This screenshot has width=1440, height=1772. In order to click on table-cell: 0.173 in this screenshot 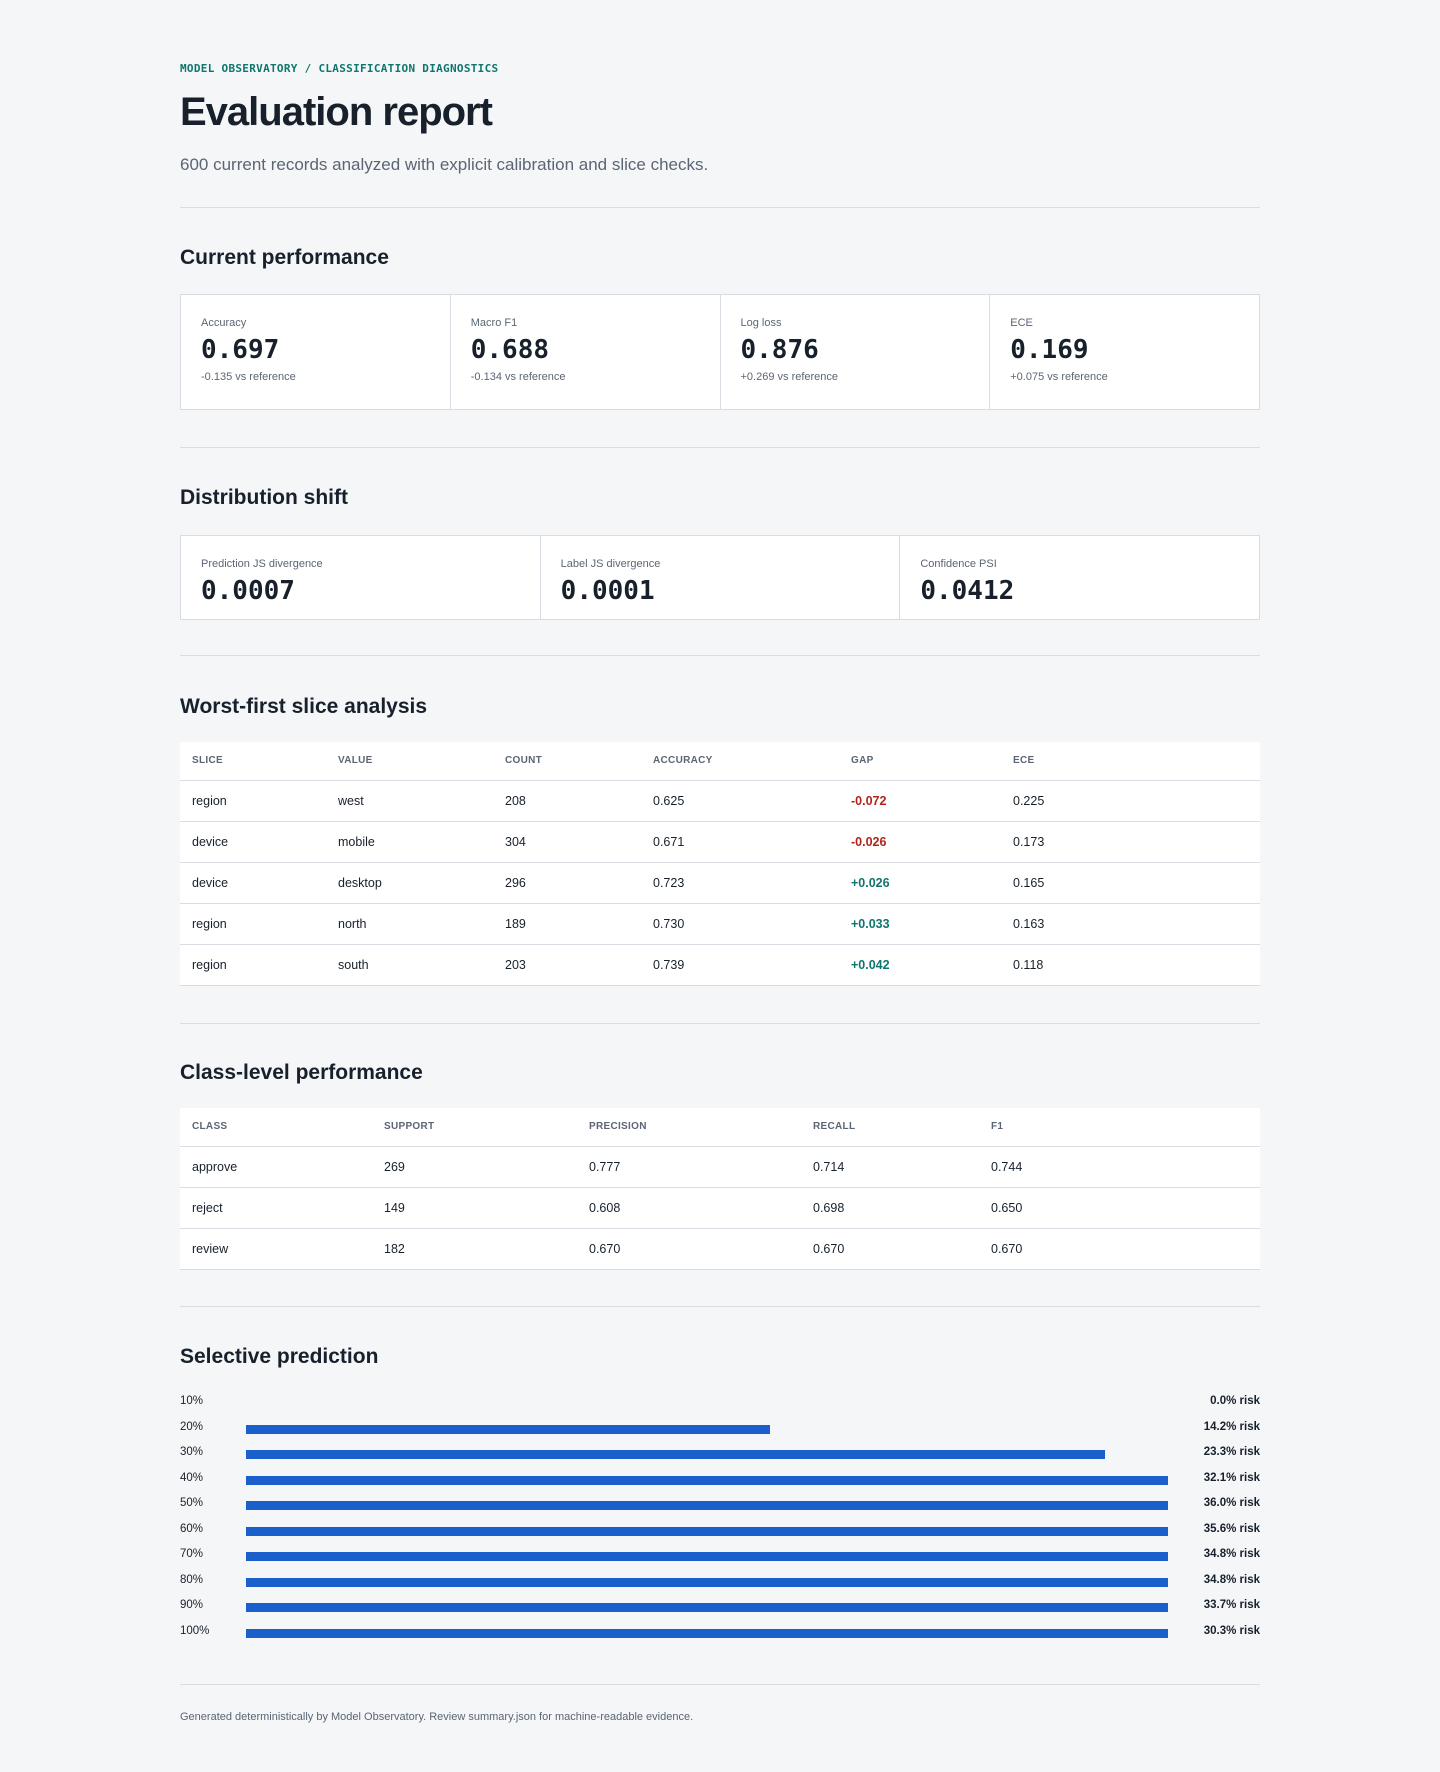, I will do `click(1130, 842)`.